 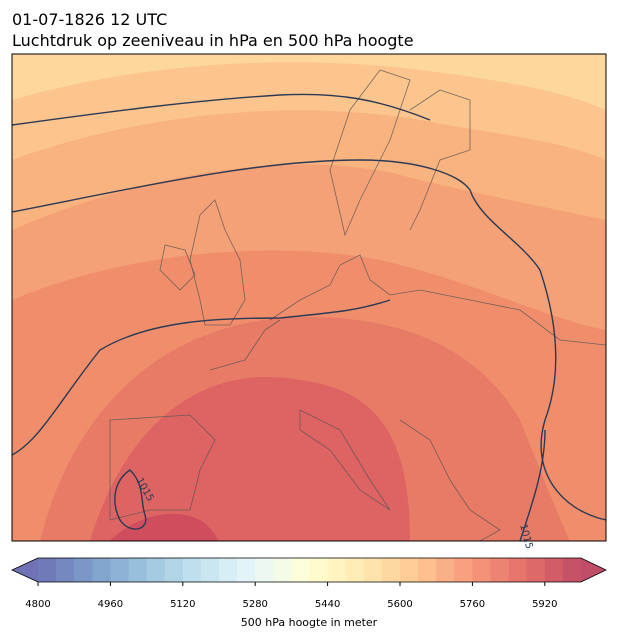 What do you see at coordinates (37, 604) in the screenshot?
I see `colorbar-tick-label: 4800` at bounding box center [37, 604].